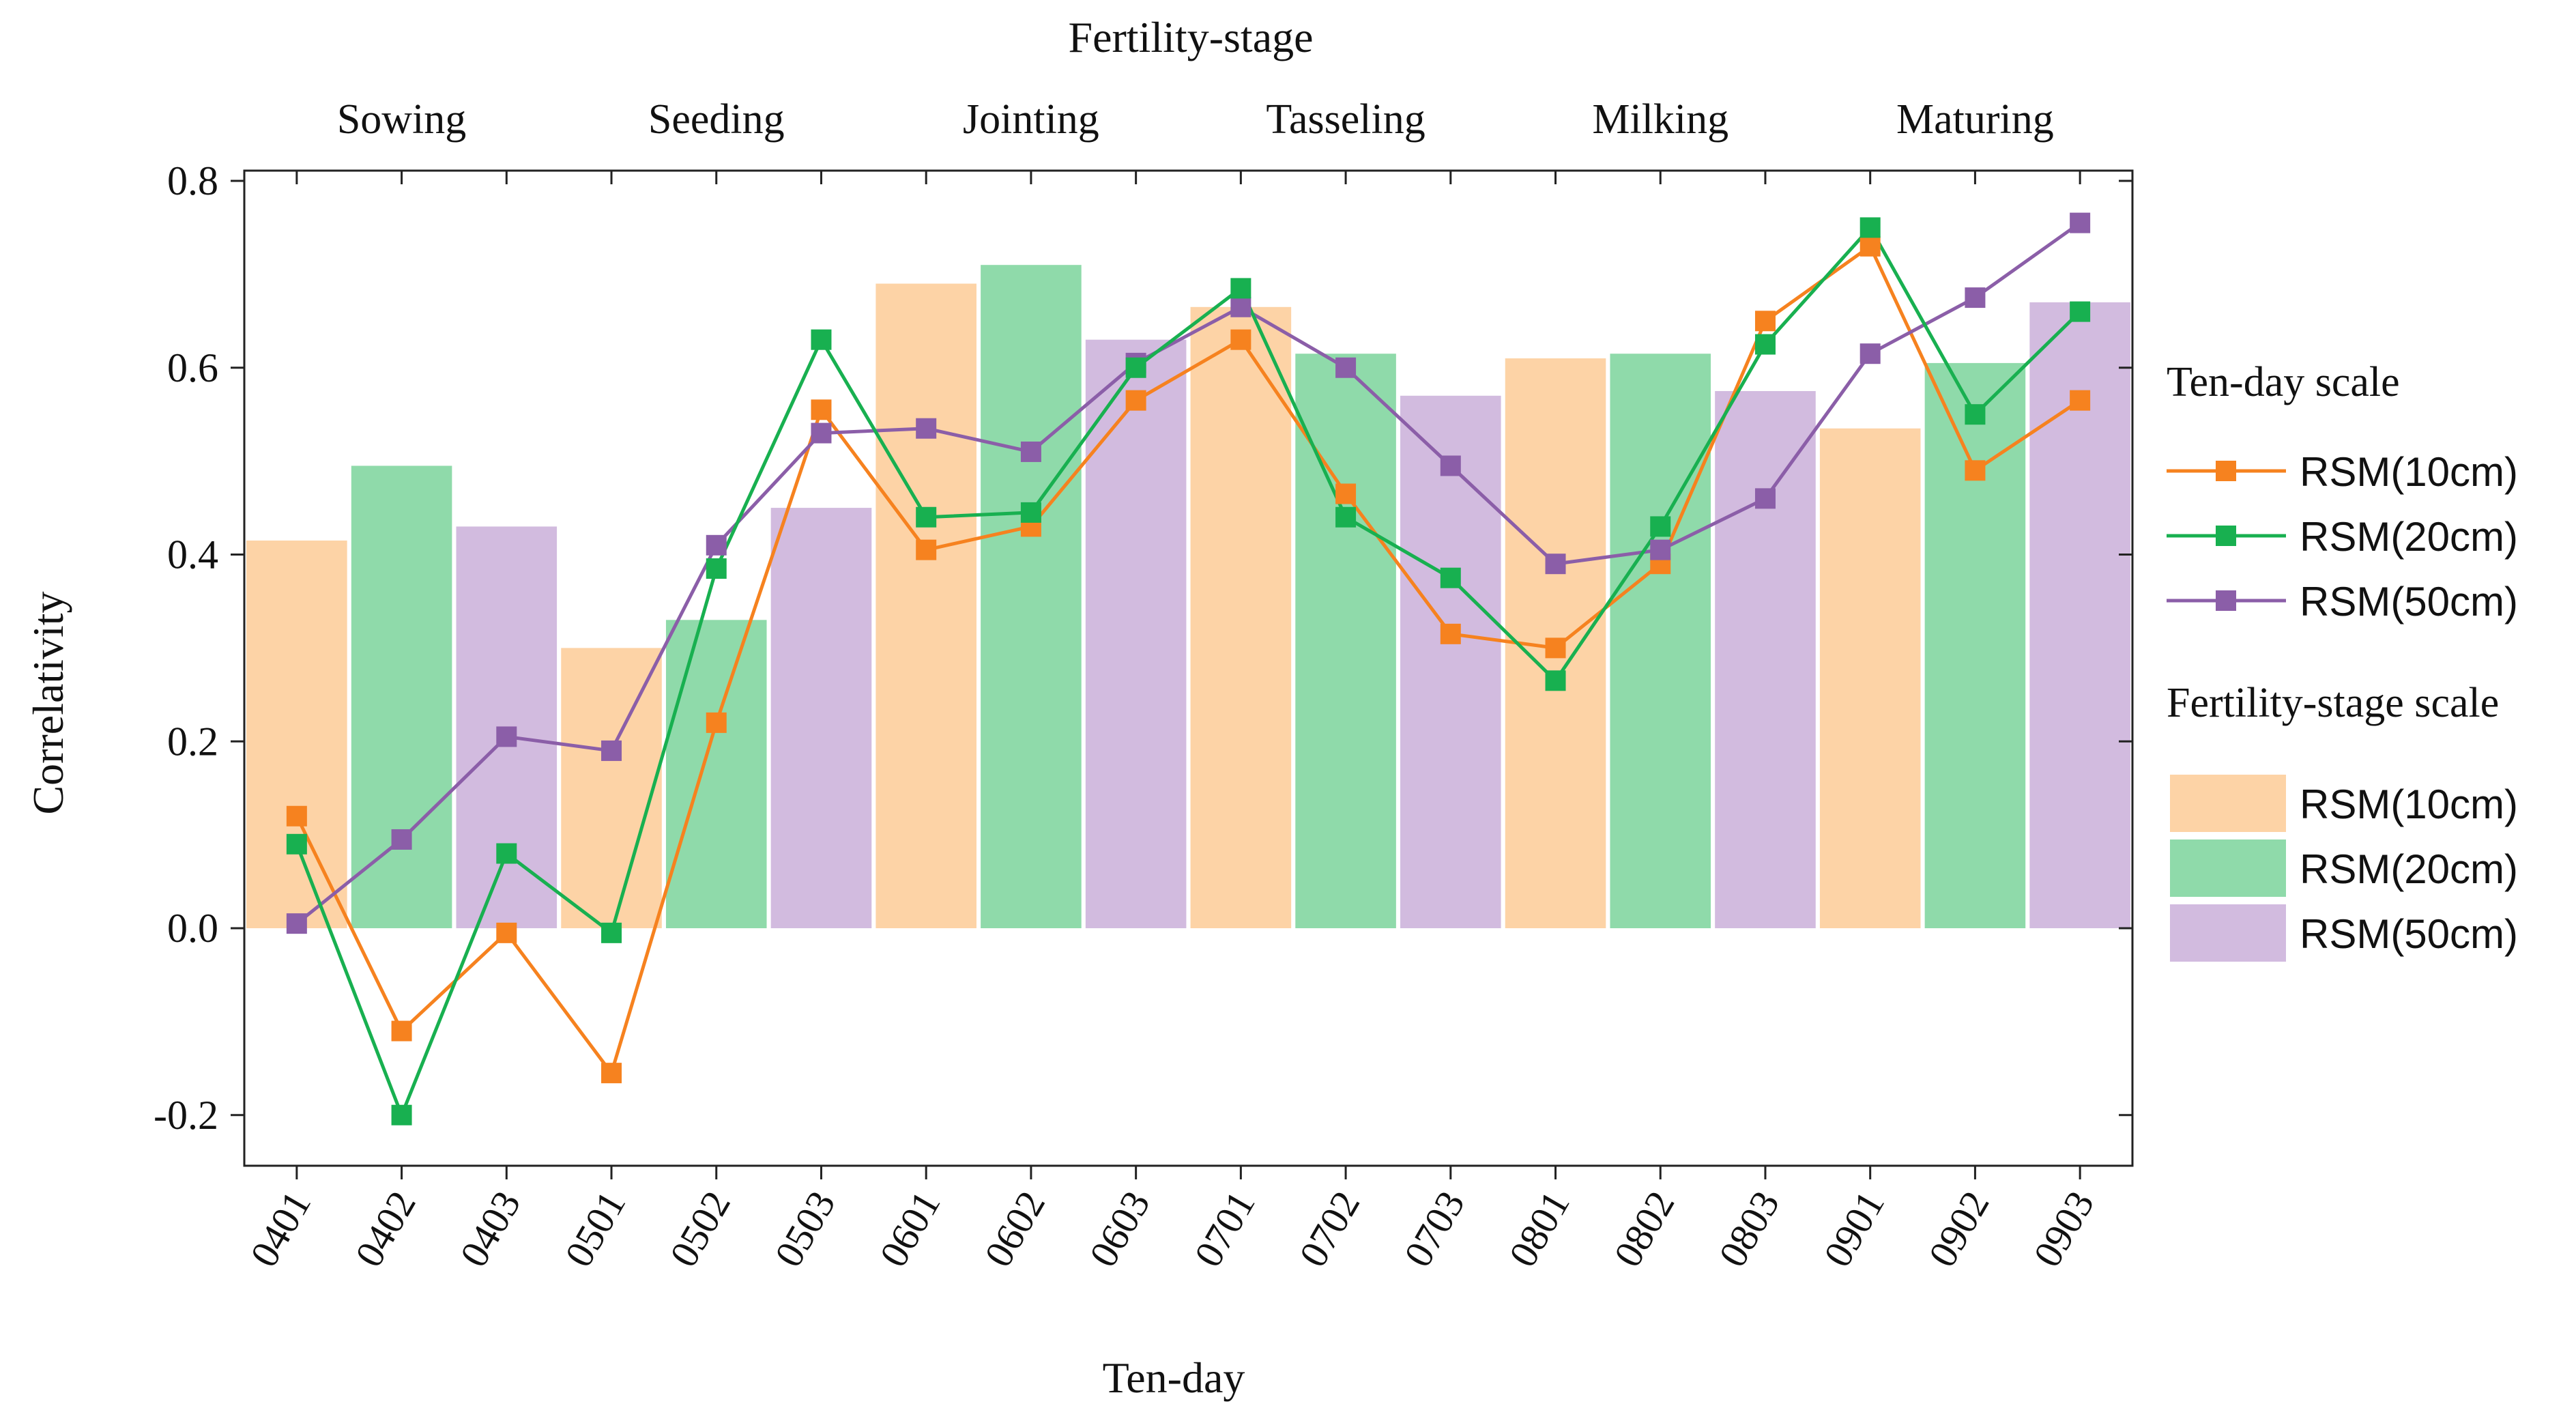 The image size is (2576, 1421). Describe the element at coordinates (804, 1229) in the screenshot. I see `x-tick-label: 0503` at that location.